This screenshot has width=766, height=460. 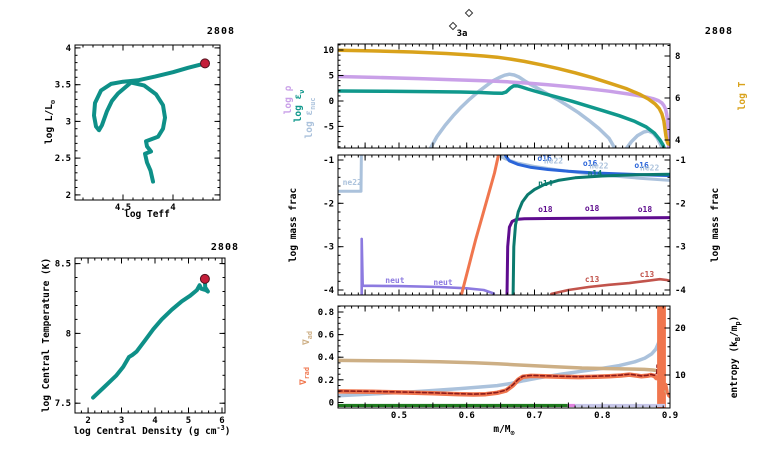 What do you see at coordinates (121, 421) in the screenshot?
I see `x-tick-label: 3` at bounding box center [121, 421].